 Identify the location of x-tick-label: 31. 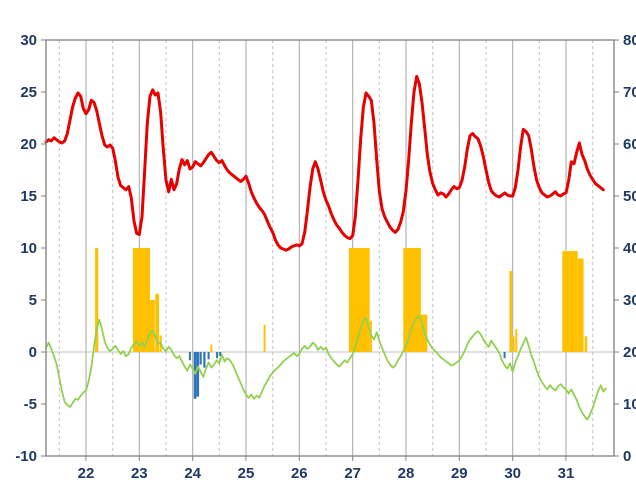
(566, 473).